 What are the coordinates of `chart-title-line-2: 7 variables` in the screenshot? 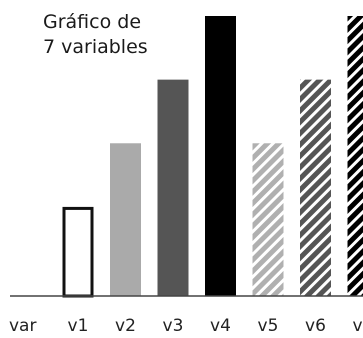 It's located at (95, 47).